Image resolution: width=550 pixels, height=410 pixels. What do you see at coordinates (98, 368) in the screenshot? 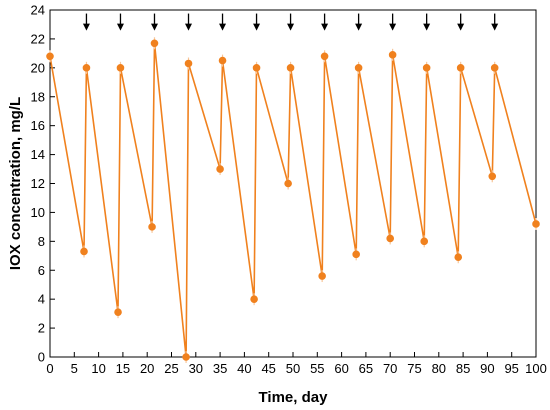
I see `x-tick-label: 10` at bounding box center [98, 368].